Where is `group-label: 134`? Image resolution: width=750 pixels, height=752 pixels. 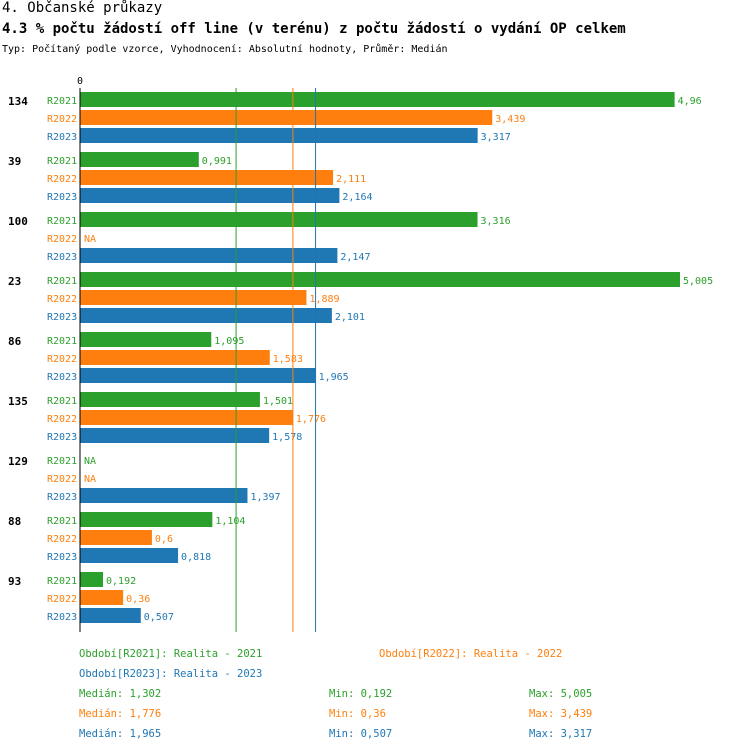 group-label: 134 is located at coordinates (18, 101).